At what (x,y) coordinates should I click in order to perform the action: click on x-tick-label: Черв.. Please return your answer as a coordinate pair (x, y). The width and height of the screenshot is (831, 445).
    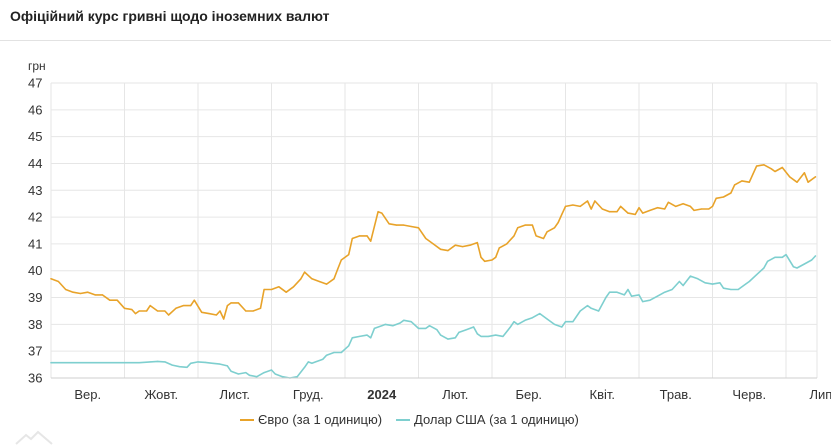
    Looking at the image, I should click on (749, 394).